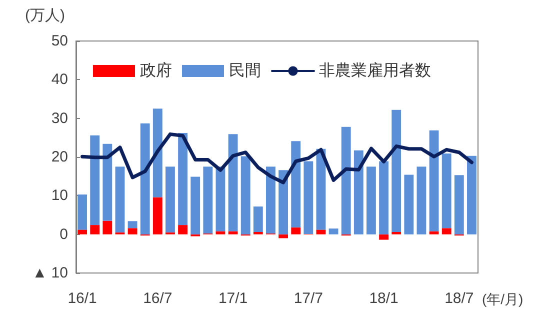 The height and width of the screenshot is (321, 551). What do you see at coordinates (245, 71) in the screenshot?
I see `legend-label: 民間` at bounding box center [245, 71].